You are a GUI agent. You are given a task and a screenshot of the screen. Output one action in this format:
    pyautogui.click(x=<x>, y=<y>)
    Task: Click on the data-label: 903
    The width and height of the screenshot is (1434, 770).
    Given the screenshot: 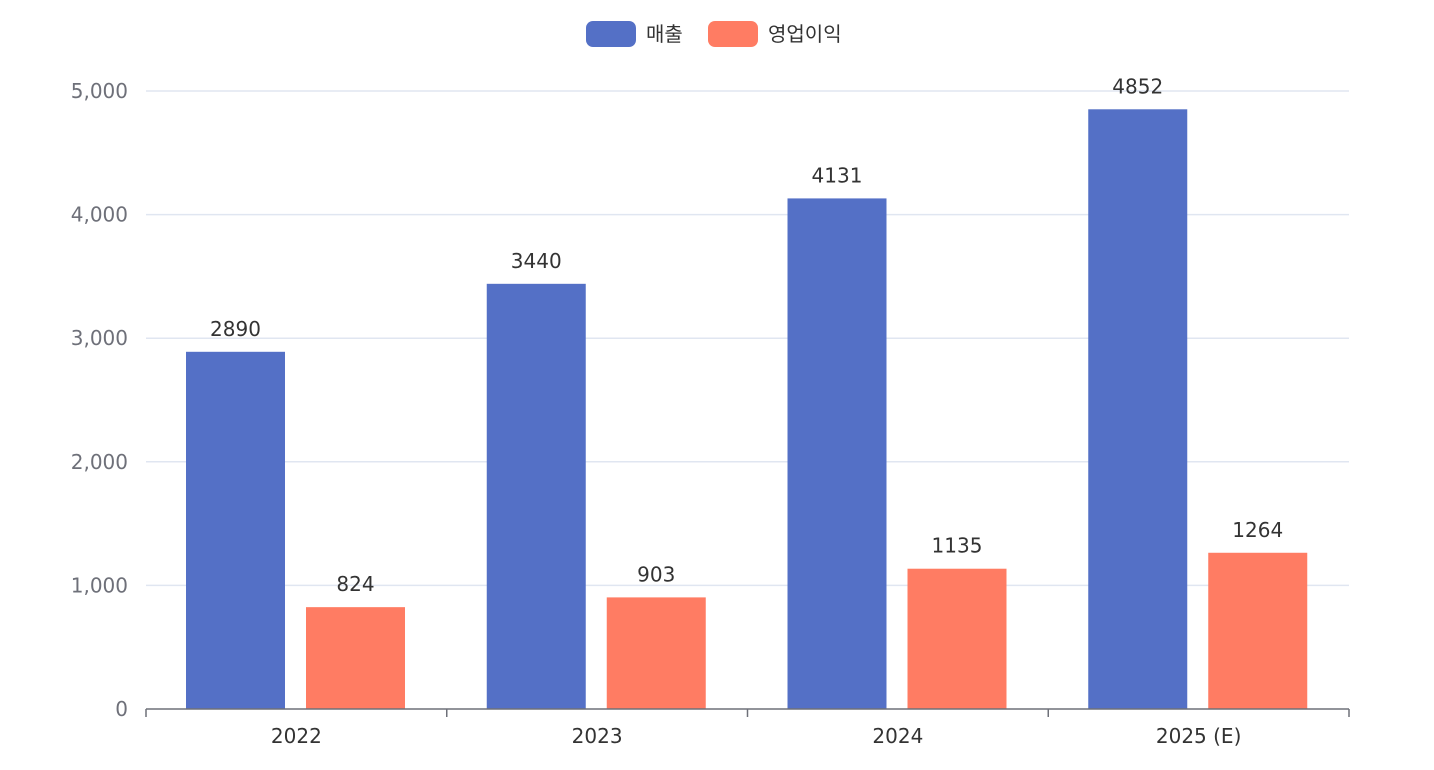 What is the action you would take?
    pyautogui.click(x=656, y=574)
    